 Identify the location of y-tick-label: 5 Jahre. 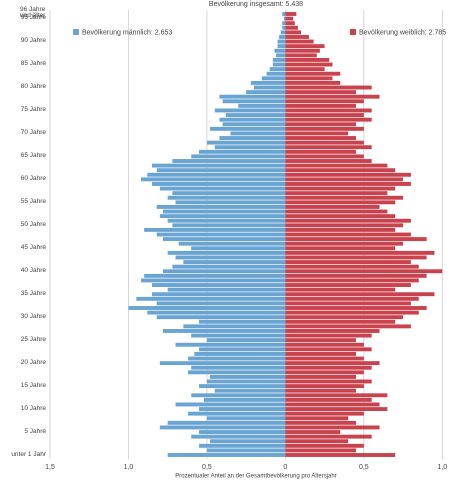
(35, 431).